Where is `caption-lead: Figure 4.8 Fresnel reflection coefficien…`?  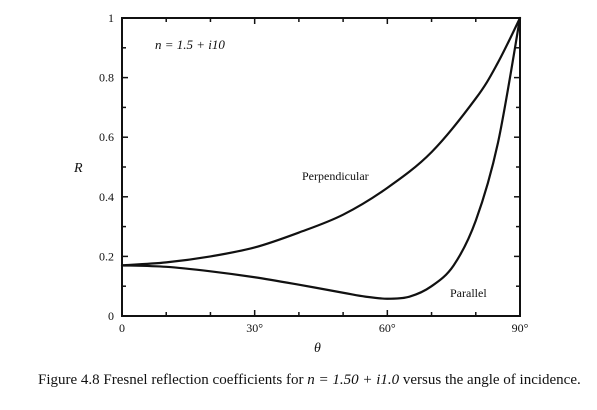 caption-lead: Figure 4.8 Fresnel reflection coefficien… is located at coordinates (171, 380).